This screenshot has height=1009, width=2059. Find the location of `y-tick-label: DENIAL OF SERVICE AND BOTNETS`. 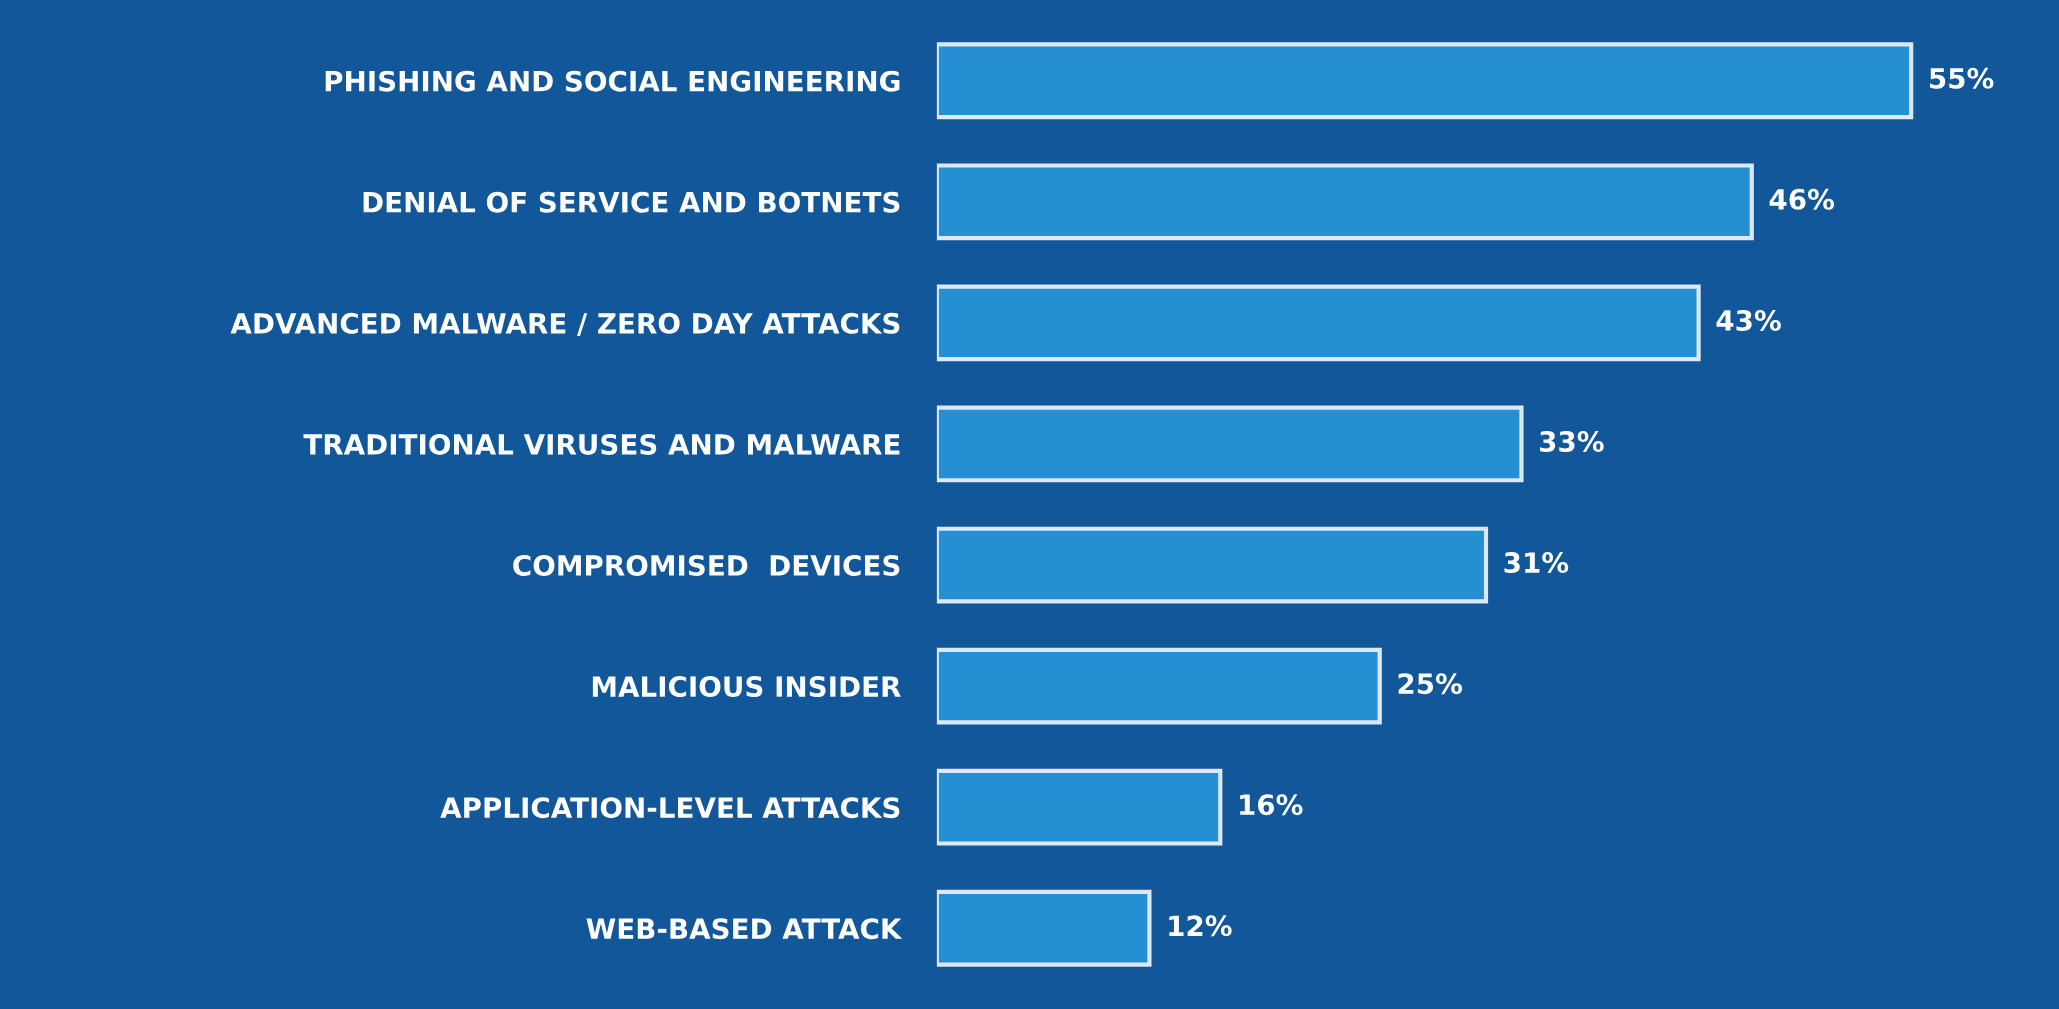

y-tick-label: DENIAL OF SERVICE AND BOTNETS is located at coordinates (631, 202).